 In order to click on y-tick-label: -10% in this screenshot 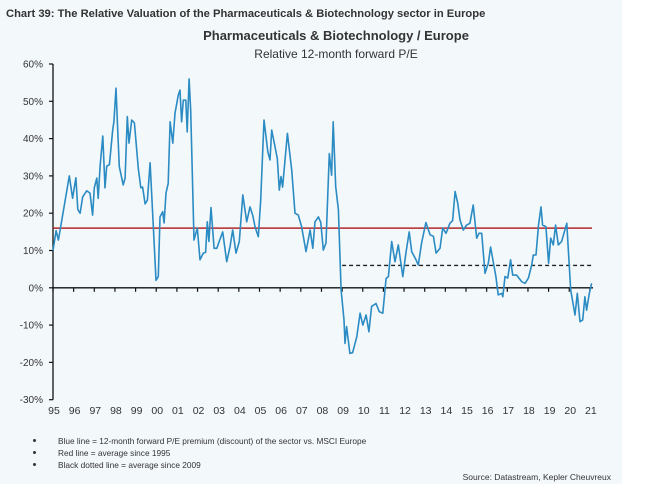, I will do `click(31, 326)`.